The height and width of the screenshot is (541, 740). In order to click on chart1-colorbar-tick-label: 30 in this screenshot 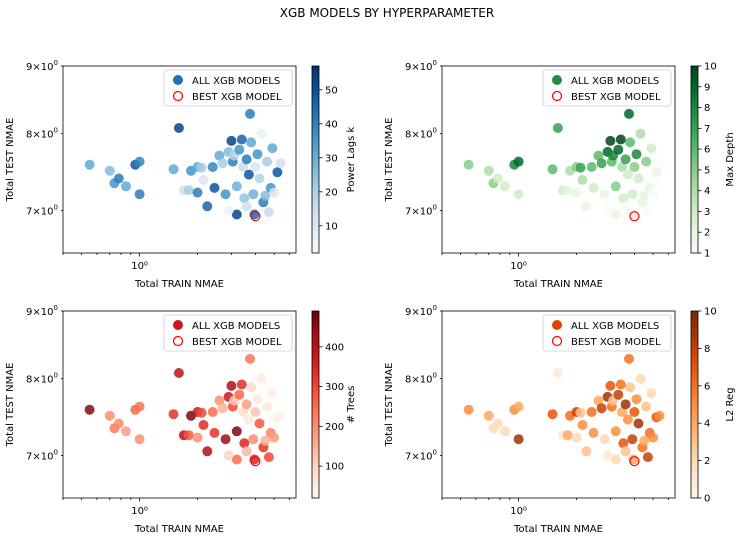, I will do `click(331, 158)`.